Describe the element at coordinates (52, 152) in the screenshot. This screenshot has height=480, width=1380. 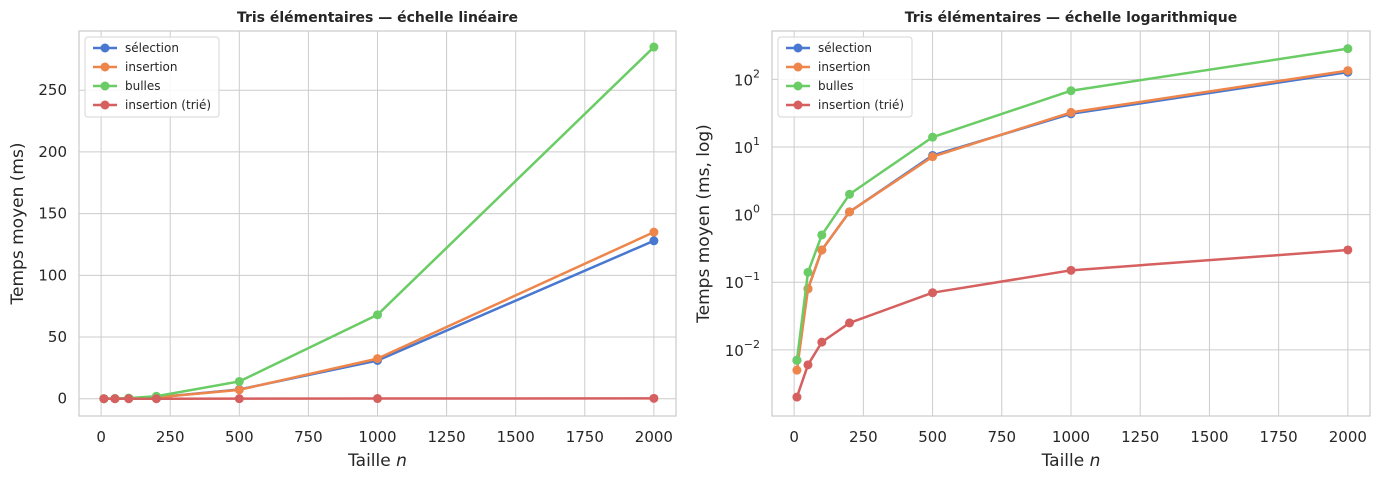
I see `y-tick-label: 200` at that location.